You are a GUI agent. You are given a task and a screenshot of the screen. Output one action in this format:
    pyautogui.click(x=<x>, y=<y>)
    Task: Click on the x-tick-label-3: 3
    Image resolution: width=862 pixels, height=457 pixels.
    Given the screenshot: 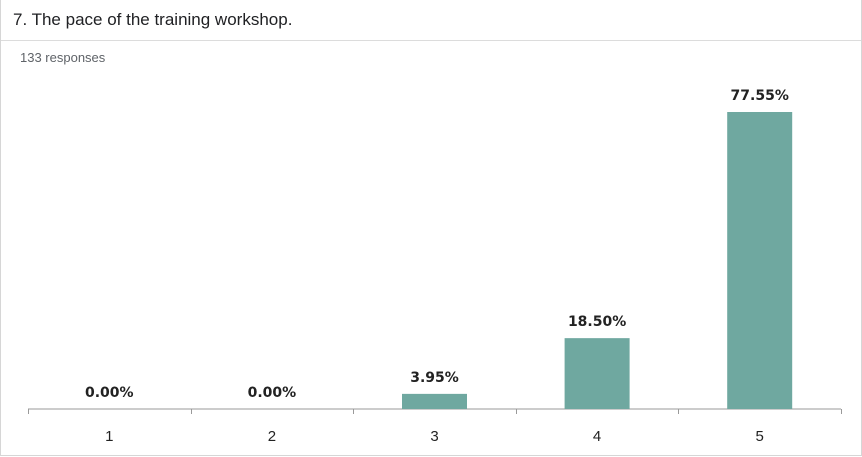 What is the action you would take?
    pyautogui.click(x=434, y=436)
    